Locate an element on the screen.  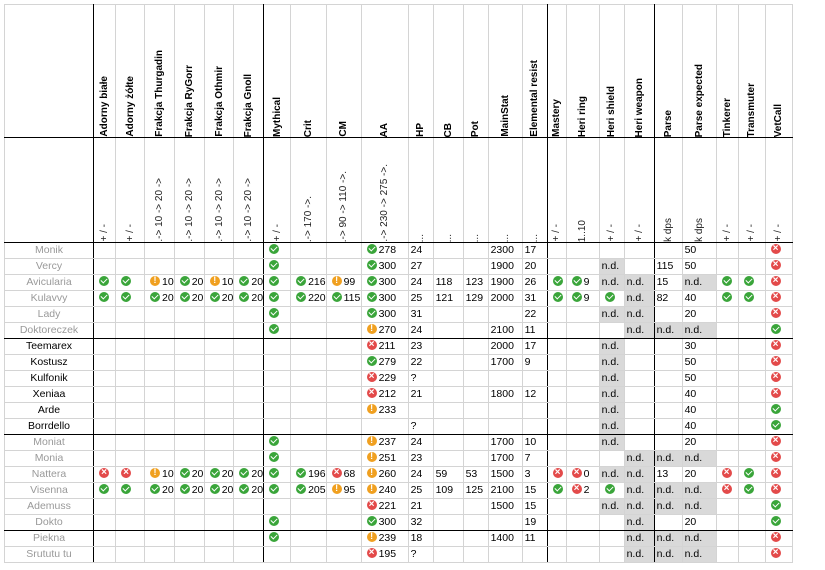
cell-parse is located at coordinates (668, 522).